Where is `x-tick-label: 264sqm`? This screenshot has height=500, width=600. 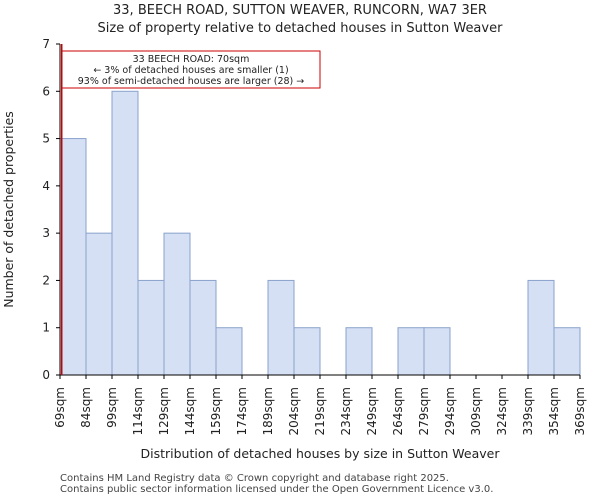 x-tick-label: 264sqm is located at coordinates (398, 411).